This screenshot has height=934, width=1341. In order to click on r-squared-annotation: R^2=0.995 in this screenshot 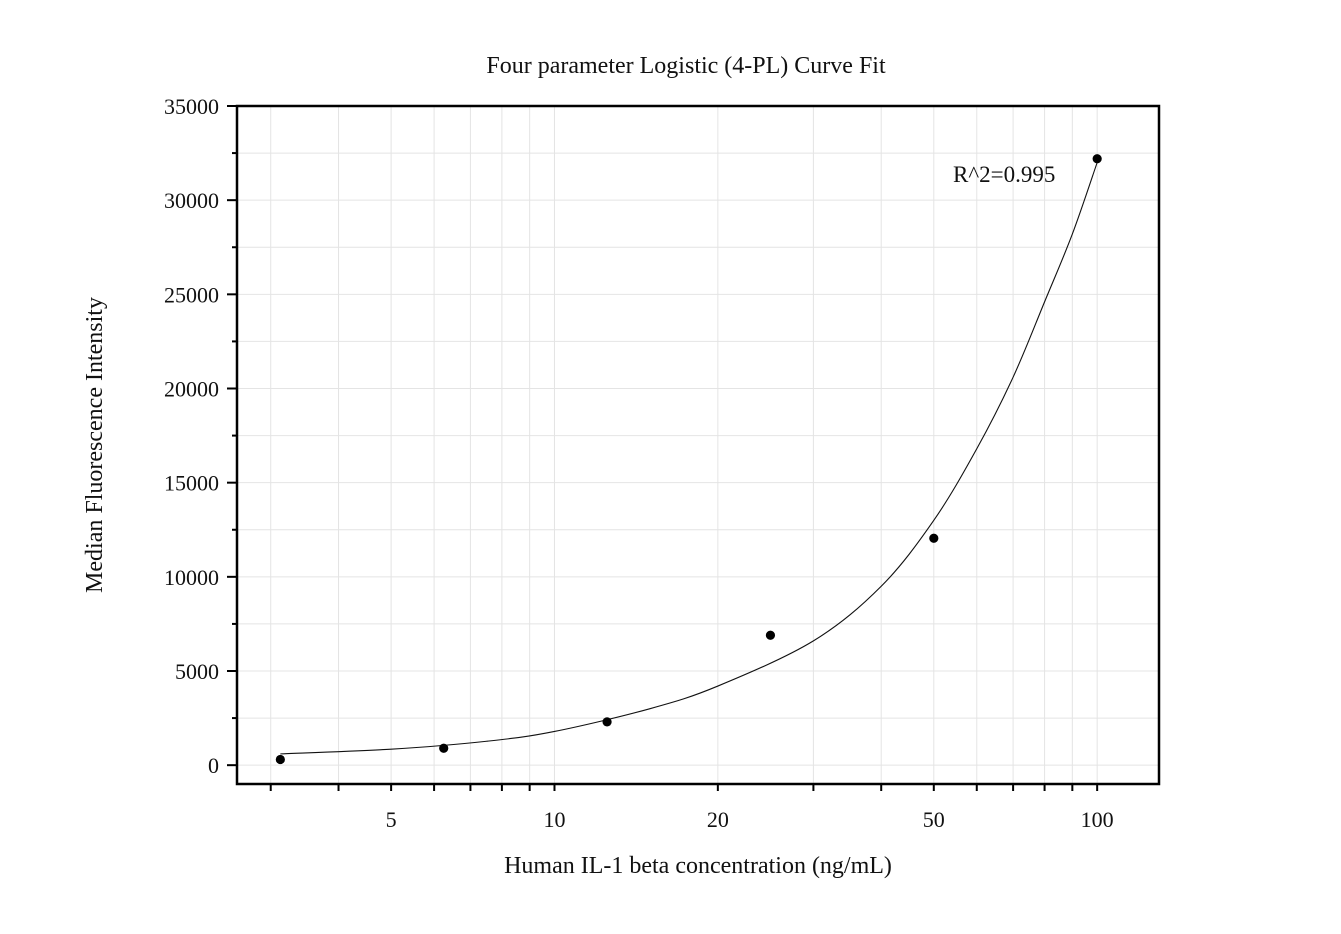, I will do `click(1004, 174)`.